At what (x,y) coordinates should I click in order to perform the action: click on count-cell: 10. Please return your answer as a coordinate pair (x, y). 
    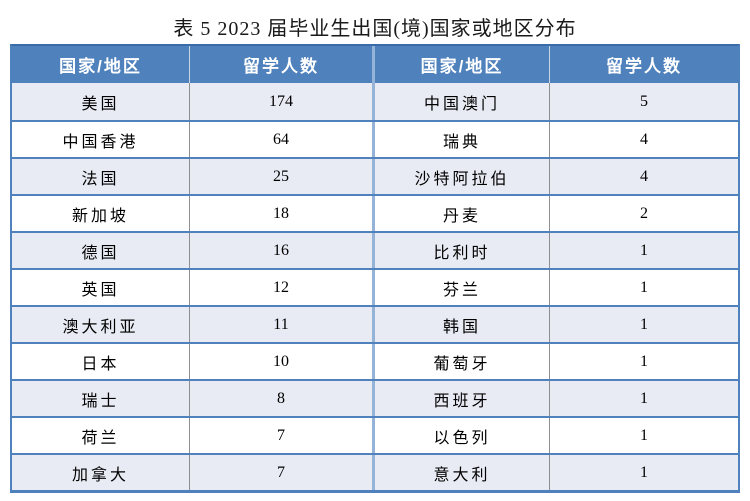
    Looking at the image, I should click on (282, 361).